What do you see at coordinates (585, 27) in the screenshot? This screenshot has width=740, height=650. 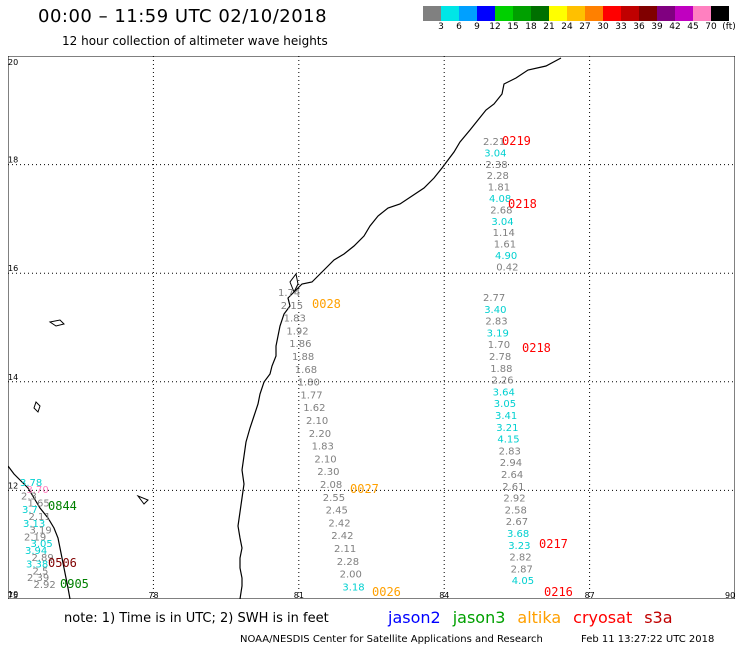 I see `scale-label: 27` at bounding box center [585, 27].